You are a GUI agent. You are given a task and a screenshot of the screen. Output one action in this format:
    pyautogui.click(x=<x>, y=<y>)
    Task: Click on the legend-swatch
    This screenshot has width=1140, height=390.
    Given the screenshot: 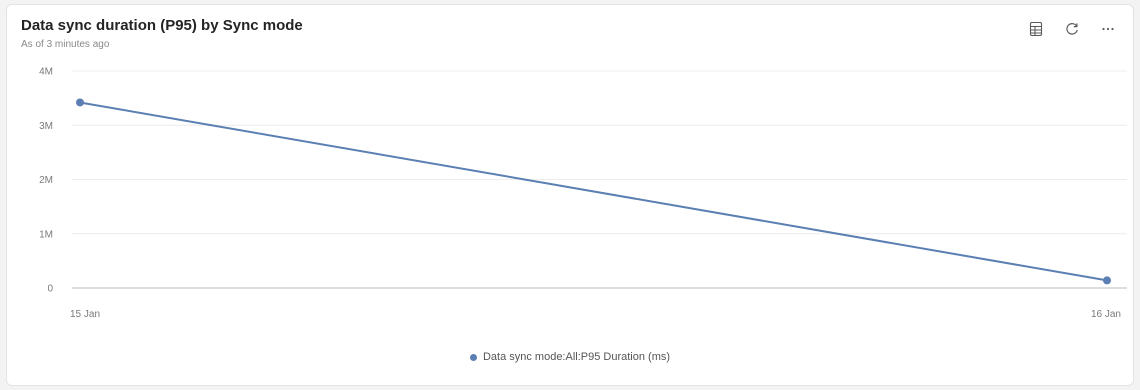 What is the action you would take?
    pyautogui.click(x=473, y=357)
    